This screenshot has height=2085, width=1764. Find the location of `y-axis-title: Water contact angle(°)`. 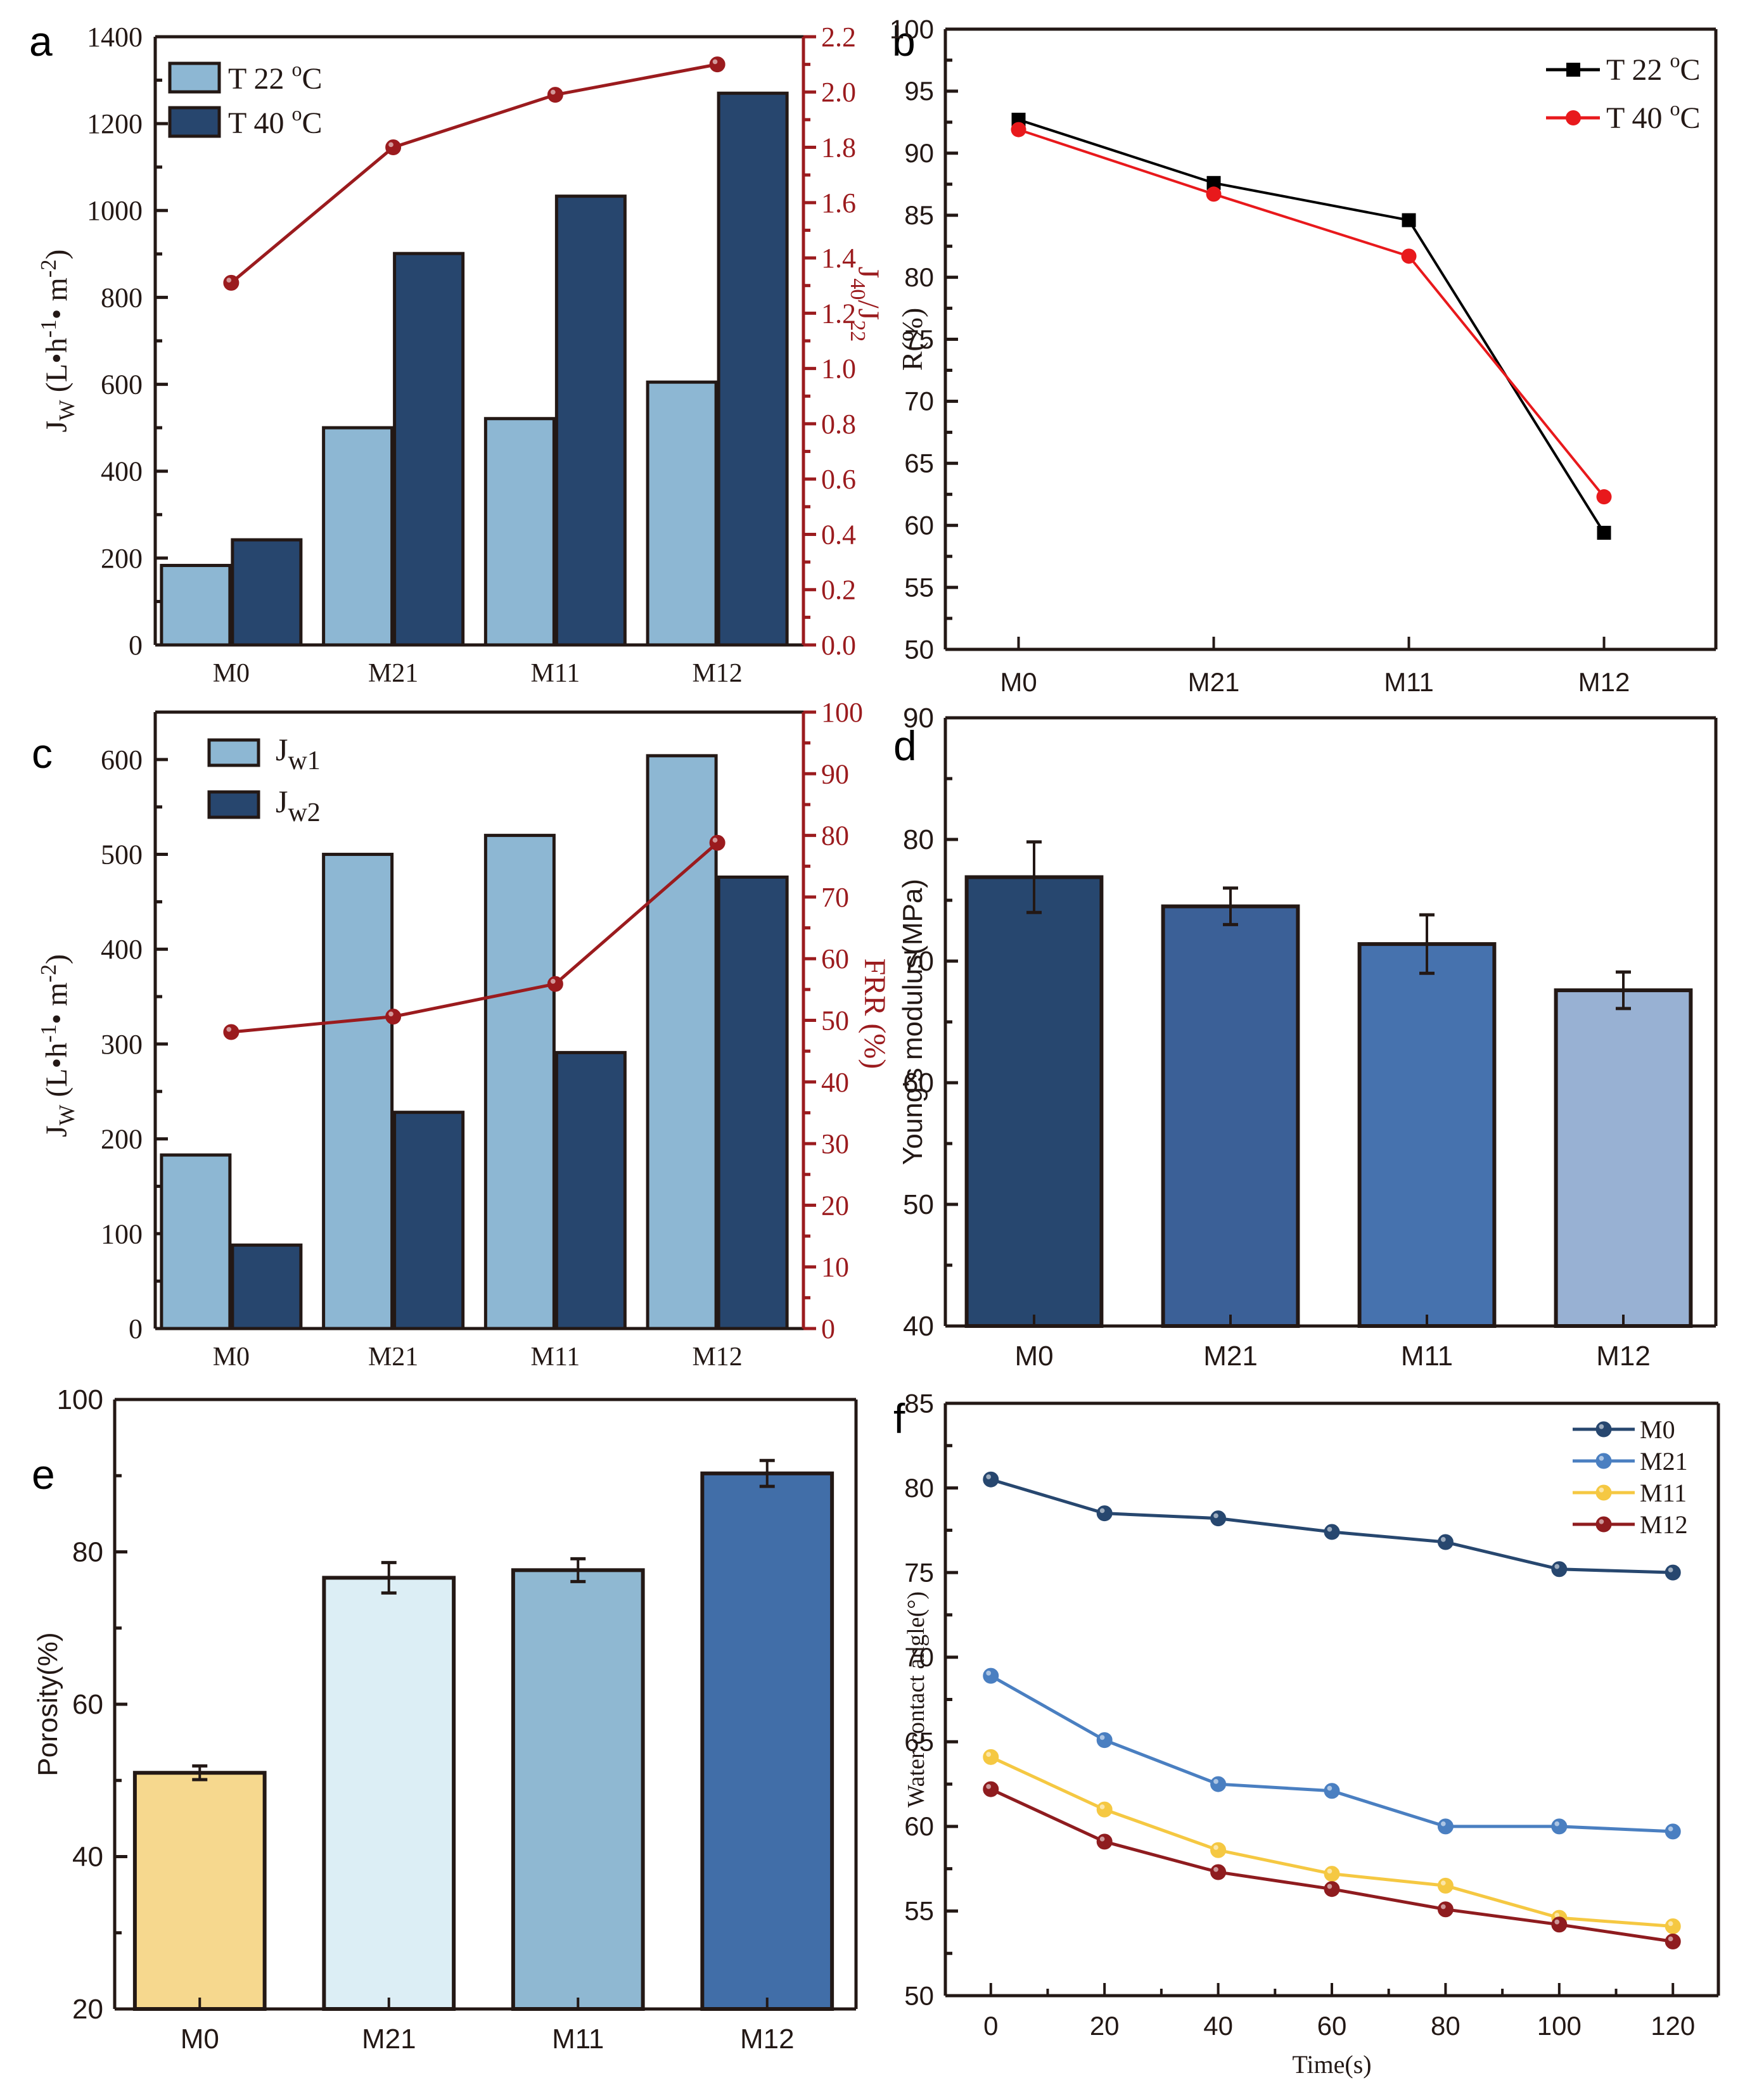

y-axis-title: Water contact angle(°) is located at coordinates (916, 1699).